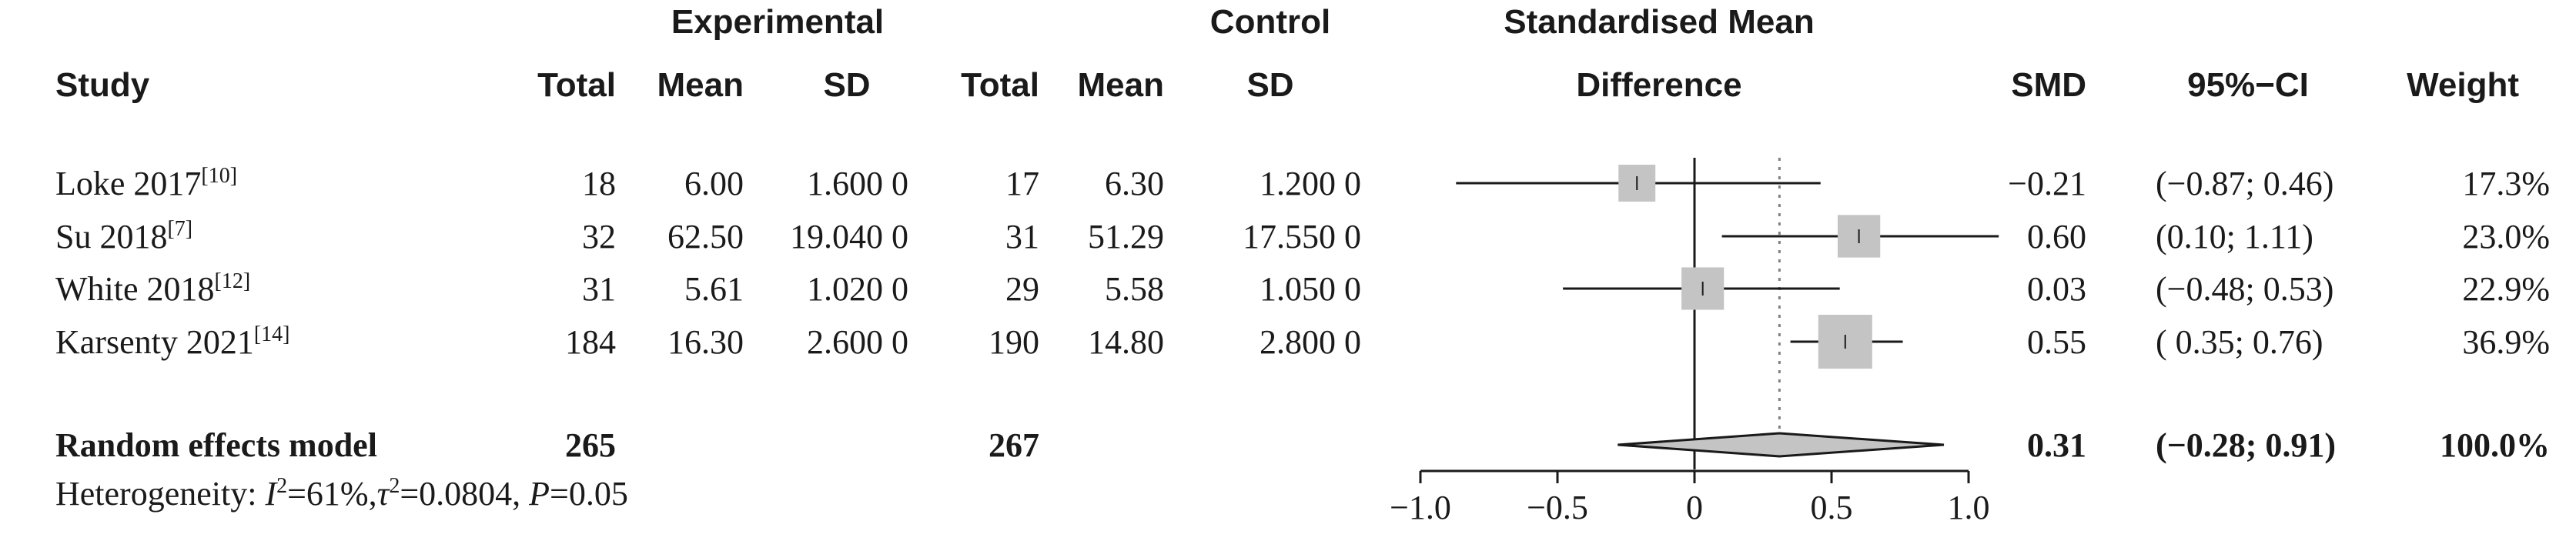 The image size is (2576, 541). What do you see at coordinates (1022, 183) in the screenshot?
I see `ctl-total-cell: 17` at bounding box center [1022, 183].